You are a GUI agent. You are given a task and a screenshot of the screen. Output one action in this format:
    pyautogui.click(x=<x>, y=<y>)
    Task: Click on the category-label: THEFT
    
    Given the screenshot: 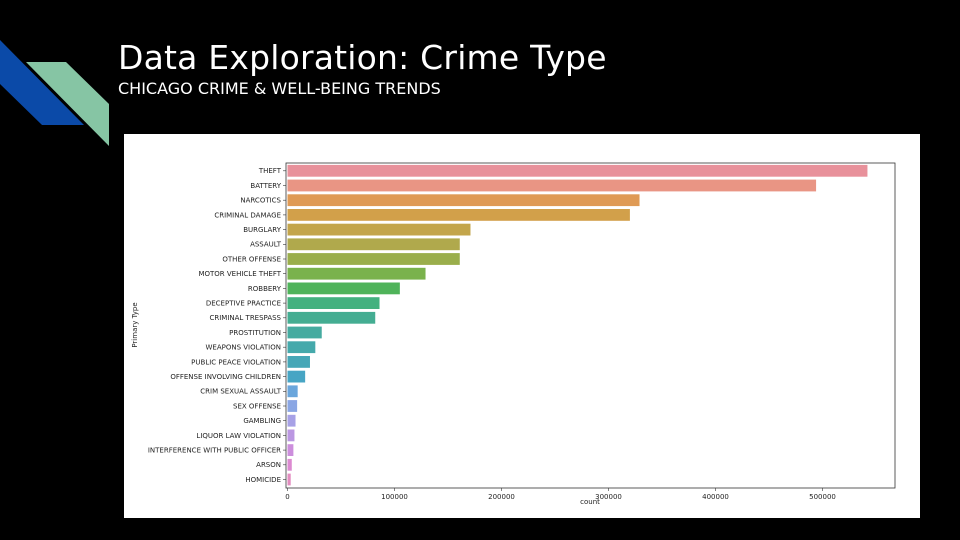 What is the action you would take?
    pyautogui.click(x=270, y=171)
    